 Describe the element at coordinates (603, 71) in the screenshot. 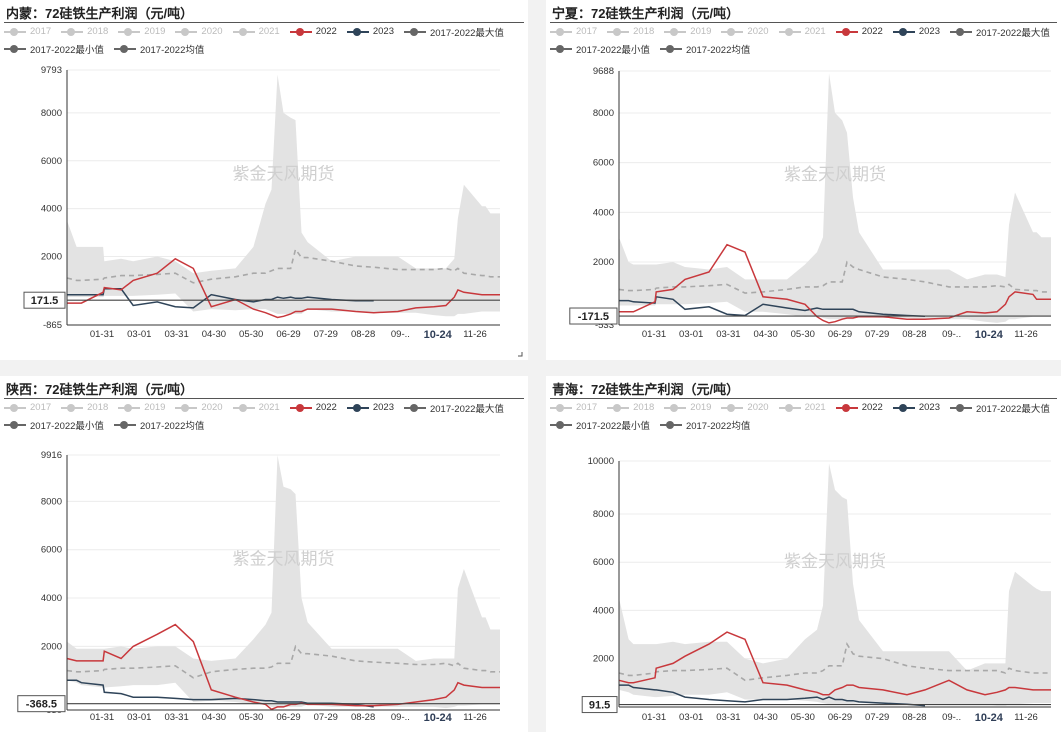

I see `y-tick-label: 9688` at that location.